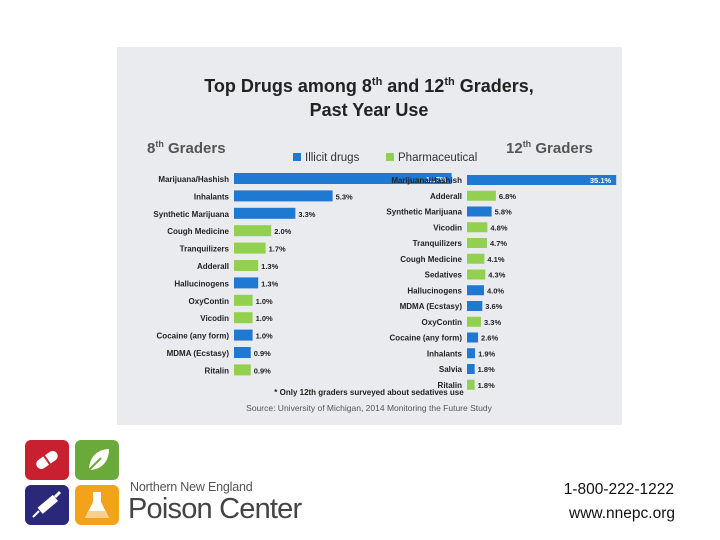  I want to click on data-label: 4.1%, so click(495, 259).